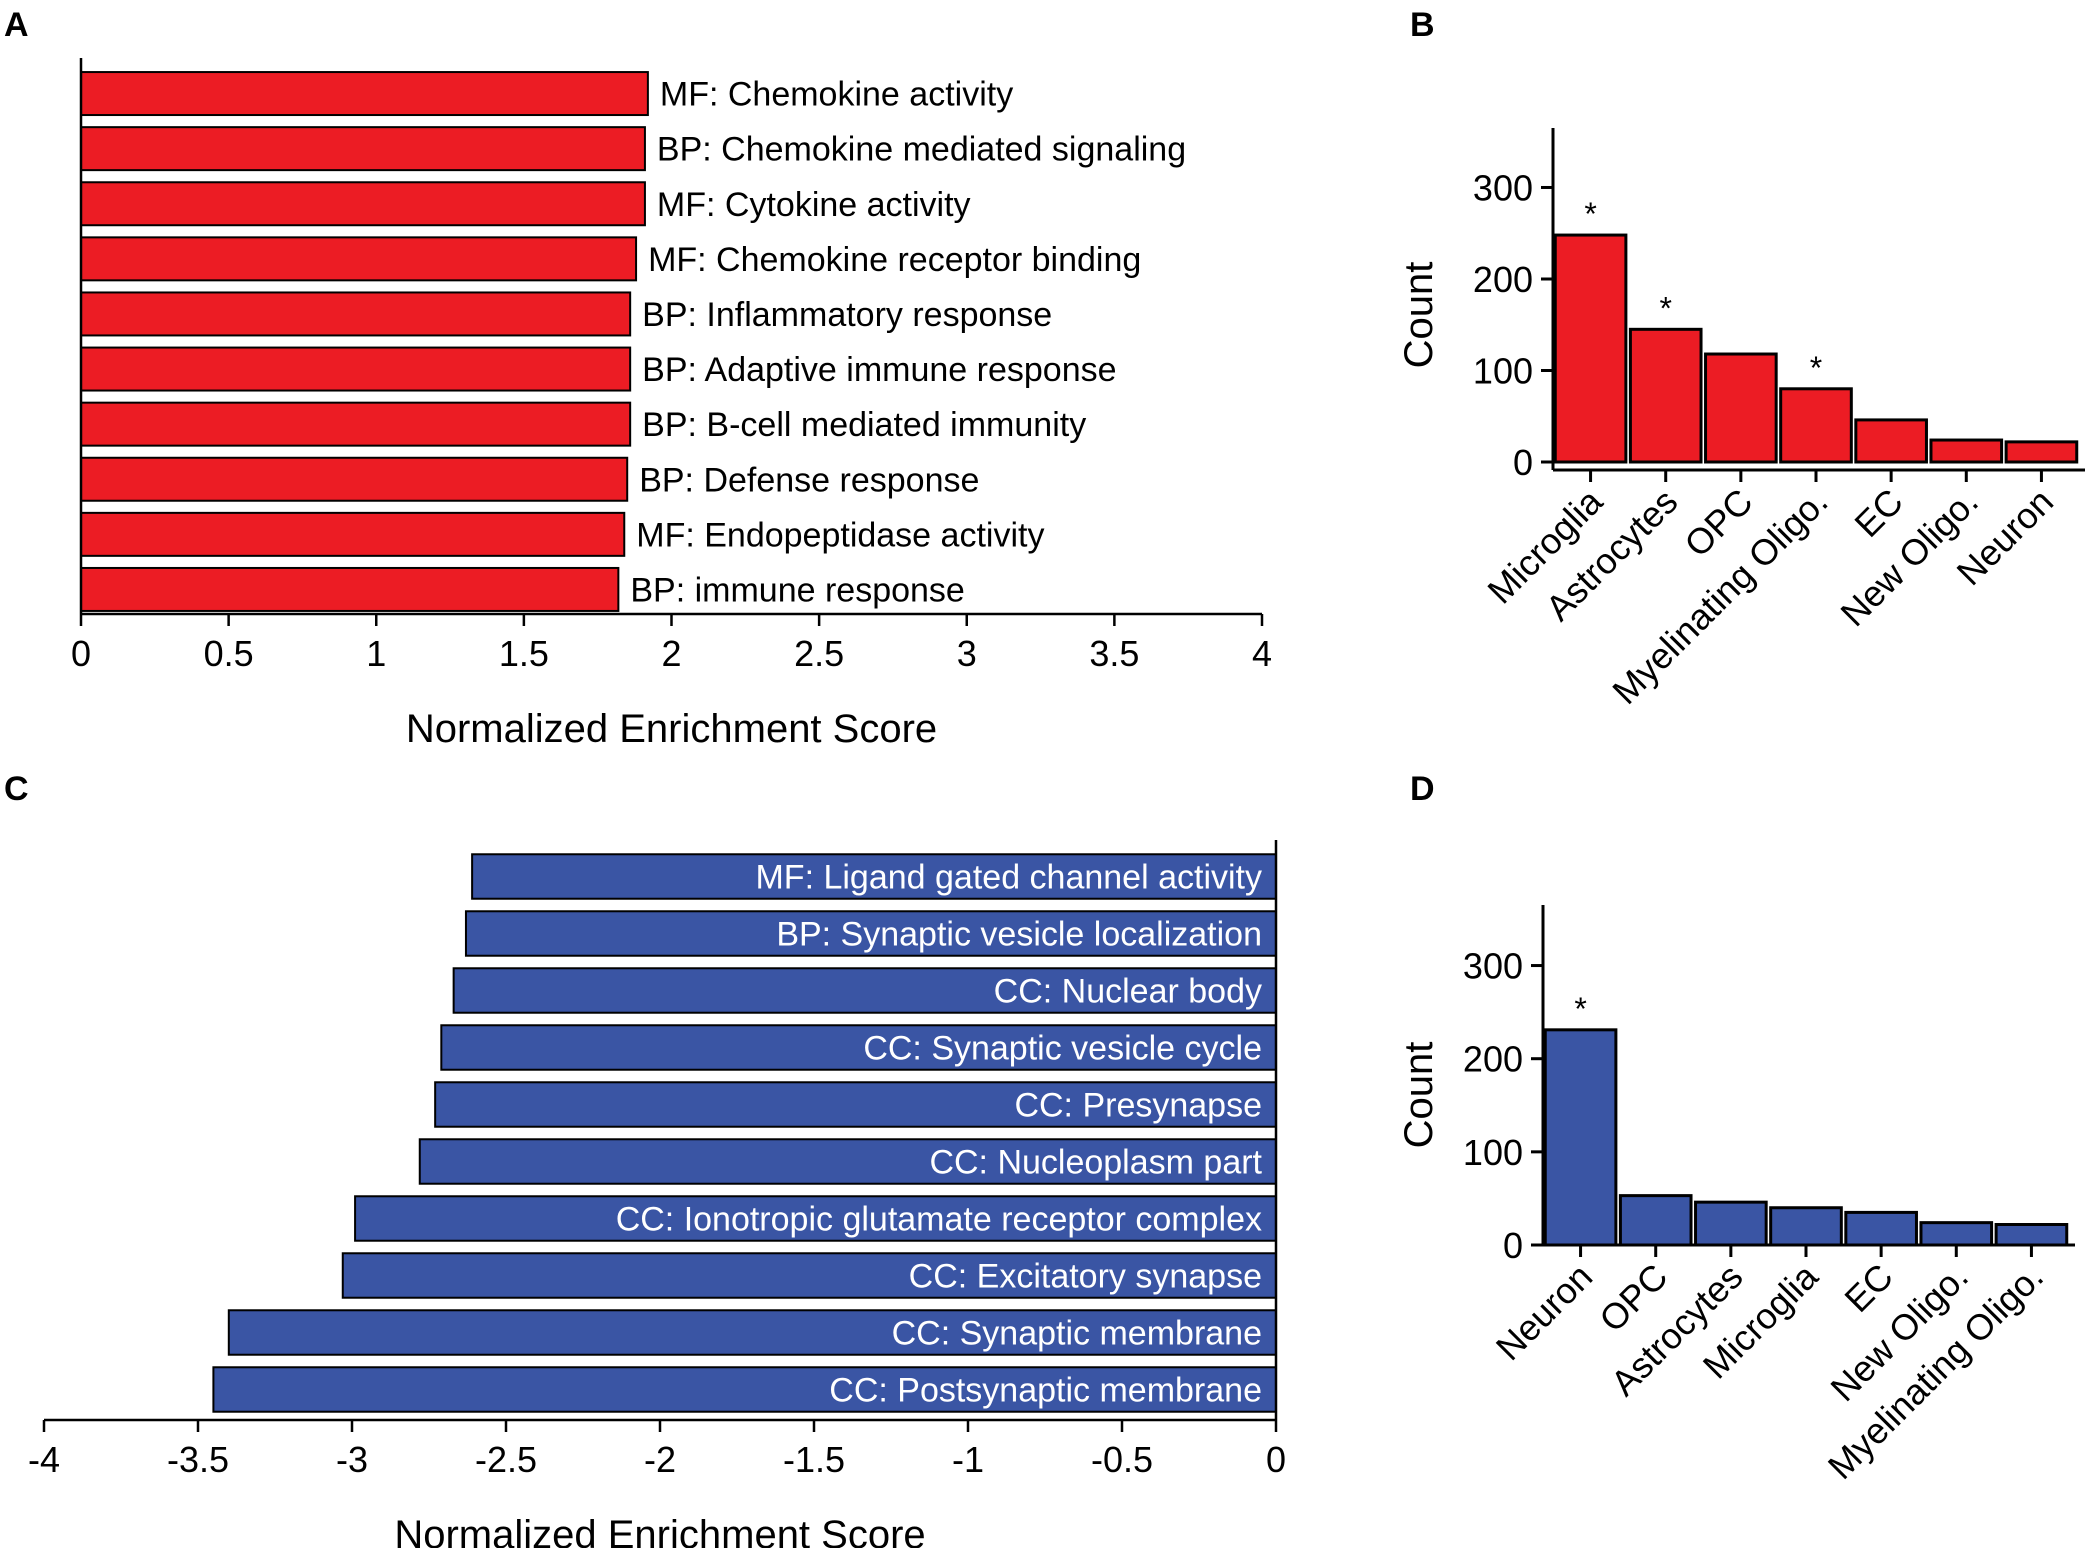  I want to click on bar-bp-chemokine-mediated-signaling, so click(363, 149).